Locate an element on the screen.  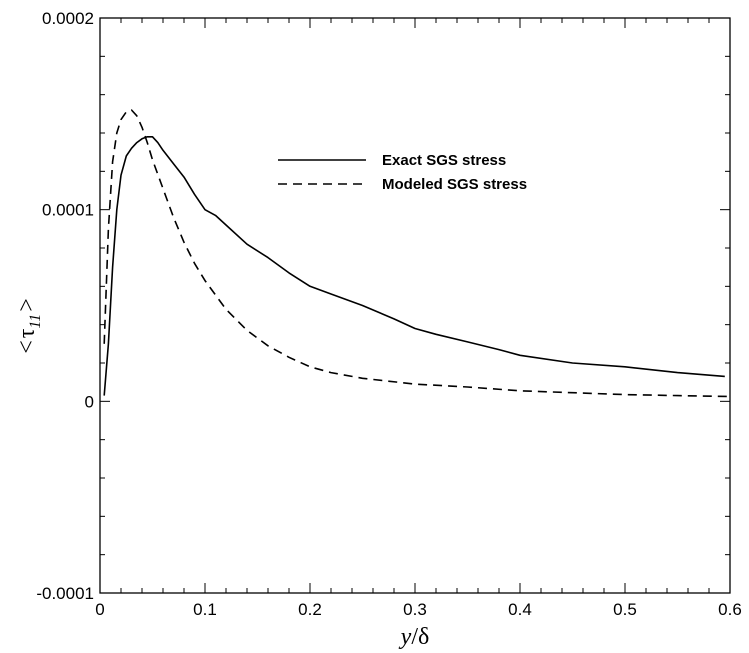
y-axis-label-open: < is located at coordinates (27, 347).